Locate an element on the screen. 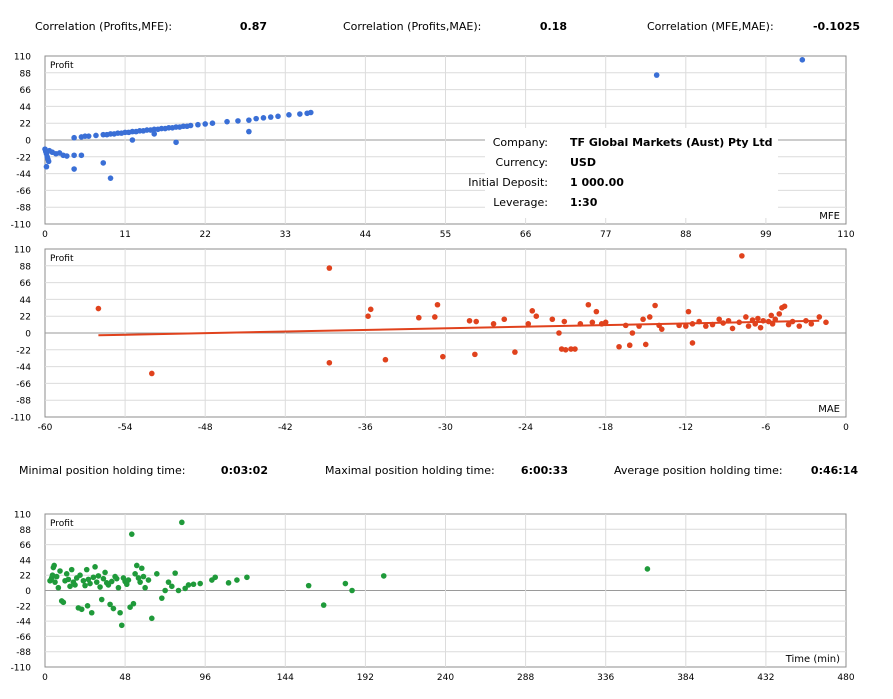 This screenshot has height=699, width=893. x-tick-label: 88 is located at coordinates (686, 235).